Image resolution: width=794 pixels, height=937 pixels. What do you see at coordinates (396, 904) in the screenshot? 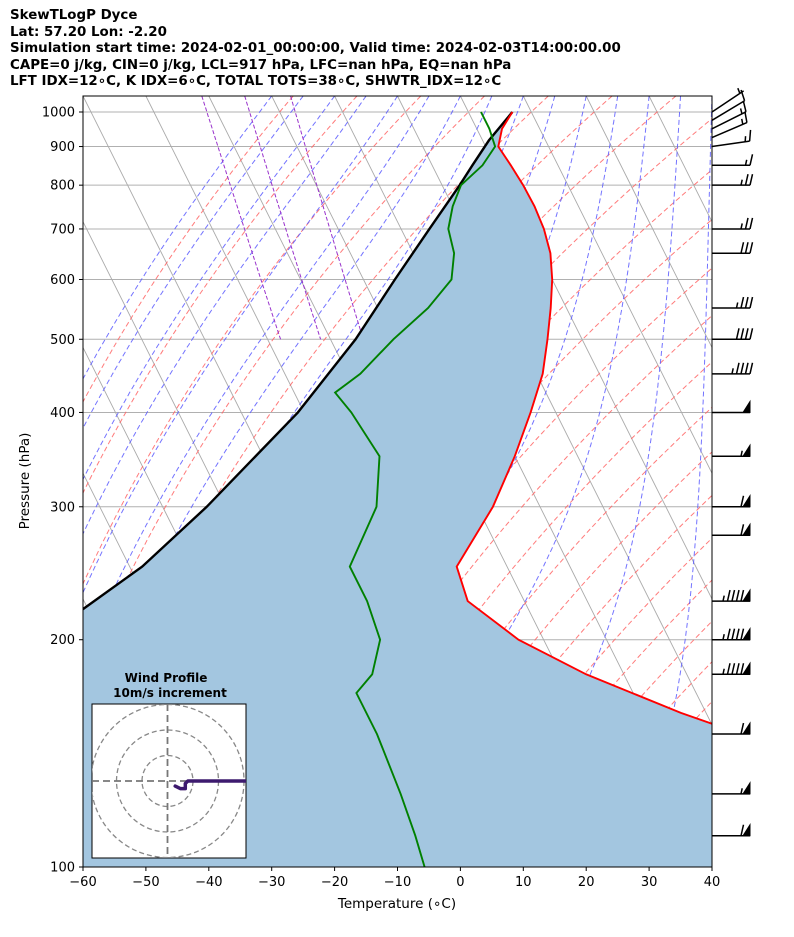
I see `x-axis-label: Temperature (∘C)` at bounding box center [396, 904].